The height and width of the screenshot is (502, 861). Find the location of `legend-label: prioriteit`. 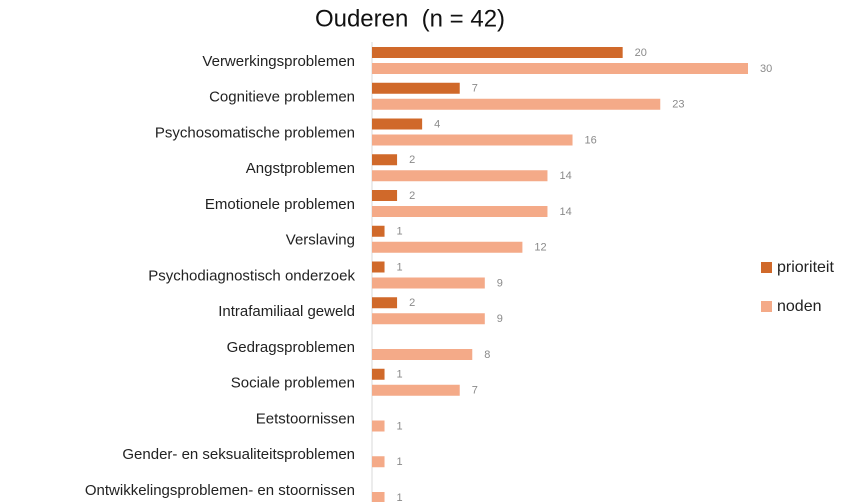

legend-label: prioriteit is located at coordinates (805, 267).